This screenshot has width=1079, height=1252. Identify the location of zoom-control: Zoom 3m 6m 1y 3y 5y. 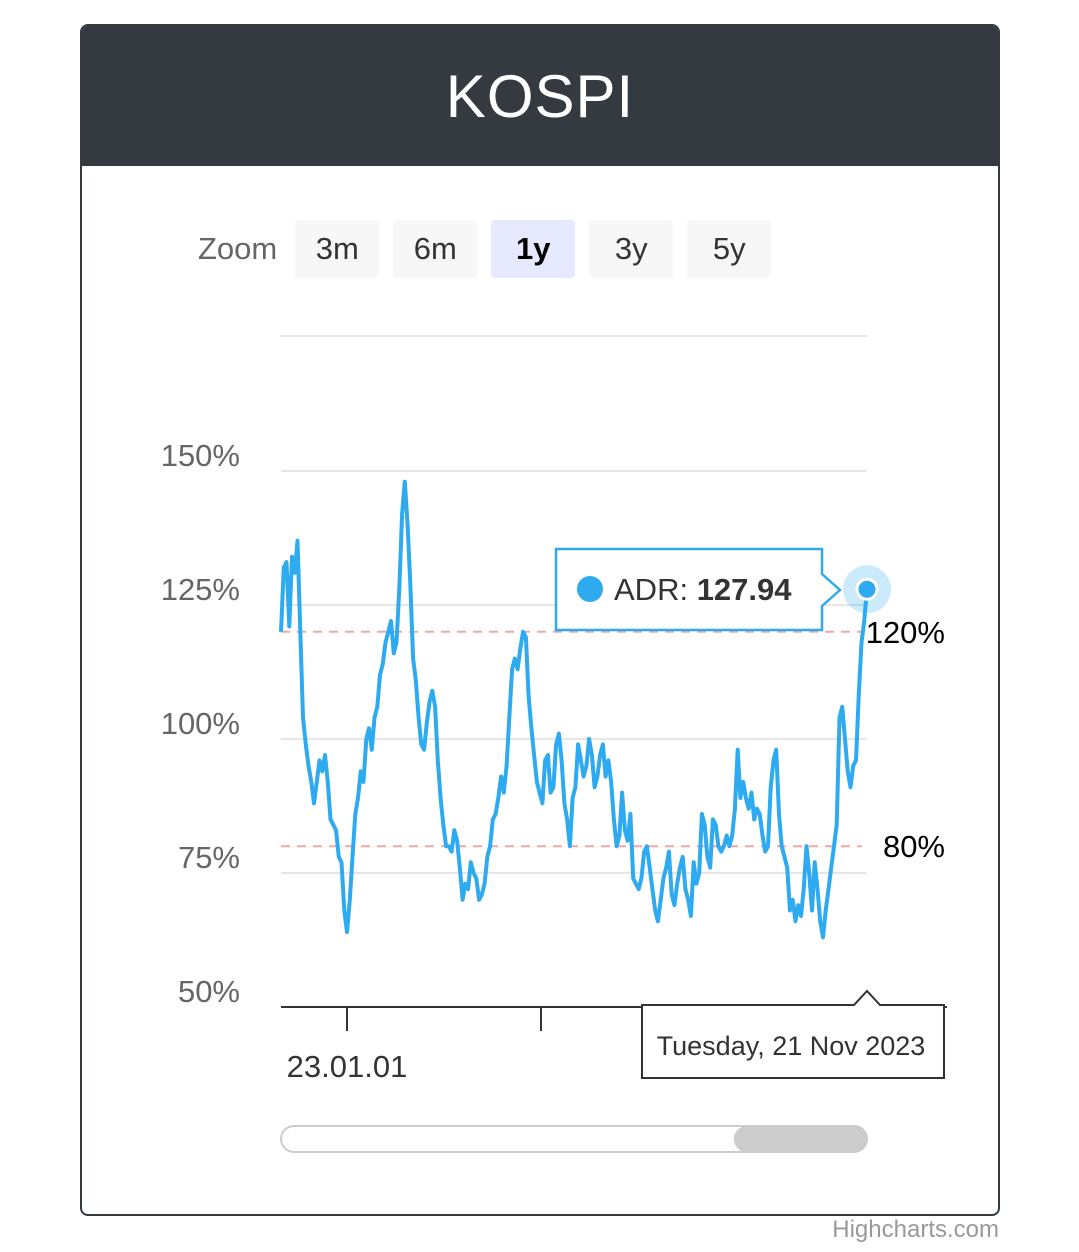
(485, 249).